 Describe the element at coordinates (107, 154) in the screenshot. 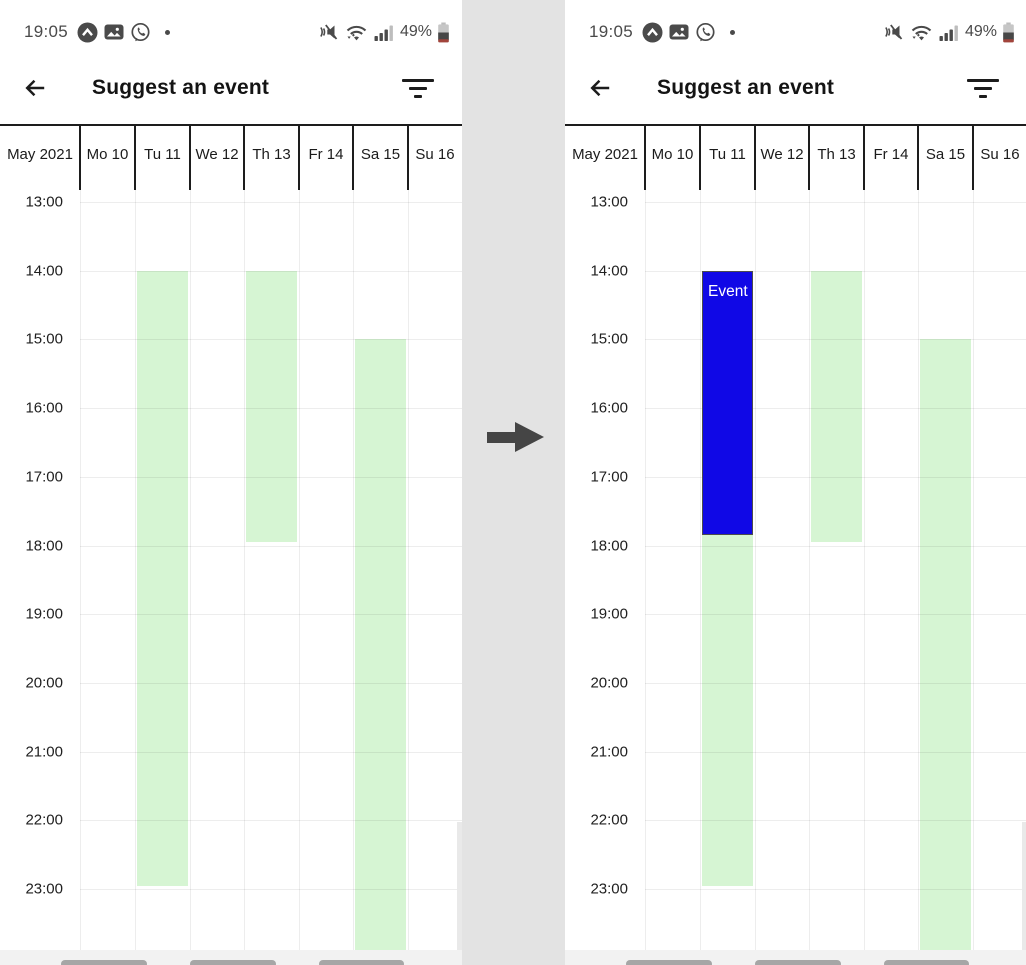

I see `day-header-mo-10: Mo 10` at that location.